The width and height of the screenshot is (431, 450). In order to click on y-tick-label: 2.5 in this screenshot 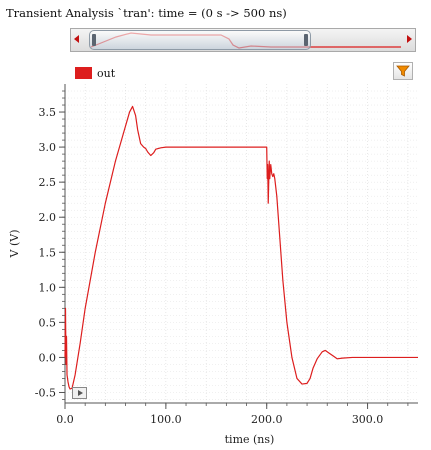, I will do `click(48, 182)`.